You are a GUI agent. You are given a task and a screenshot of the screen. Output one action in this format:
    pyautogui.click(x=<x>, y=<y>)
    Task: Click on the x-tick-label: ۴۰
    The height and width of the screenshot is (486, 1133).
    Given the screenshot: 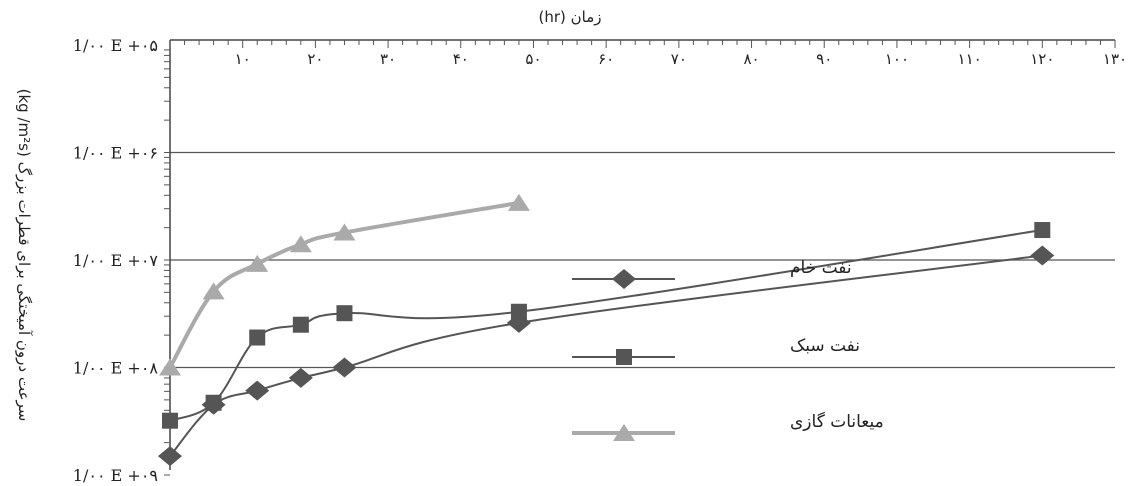 What is the action you would take?
    pyautogui.click(x=461, y=59)
    